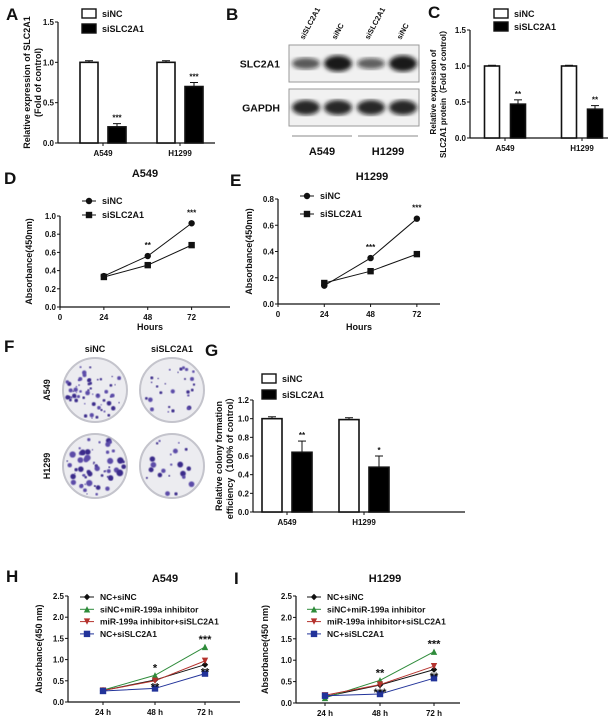  What do you see at coordinates (123, 421) in the screenshot?
I see `colony-images: siNC siSLC2A1 A549 H1299` at bounding box center [123, 421].